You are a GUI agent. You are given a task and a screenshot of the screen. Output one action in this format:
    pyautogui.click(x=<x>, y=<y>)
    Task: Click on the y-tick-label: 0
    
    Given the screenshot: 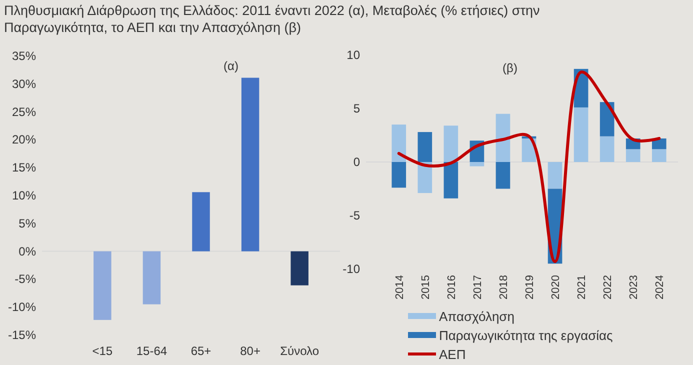 What is the action you would take?
    pyautogui.click(x=356, y=162)
    